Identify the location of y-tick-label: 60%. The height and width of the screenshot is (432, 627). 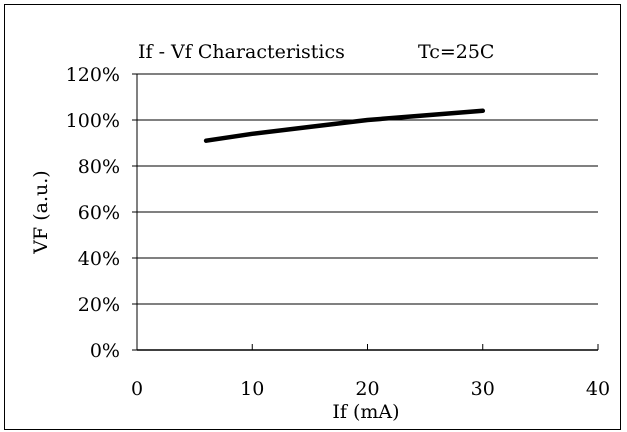
(99, 213).